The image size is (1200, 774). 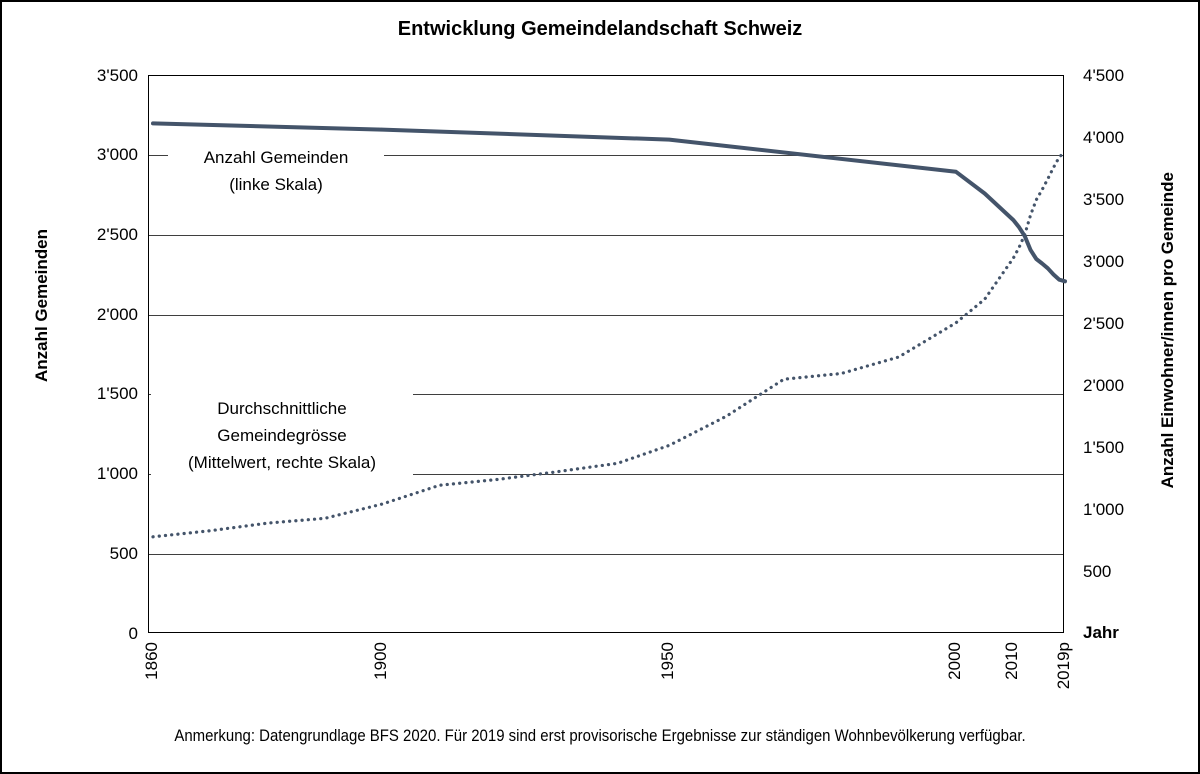 I want to click on callout-anzahl-gemeinden-line1: Anzahl Gemeinden, so click(x=276, y=157).